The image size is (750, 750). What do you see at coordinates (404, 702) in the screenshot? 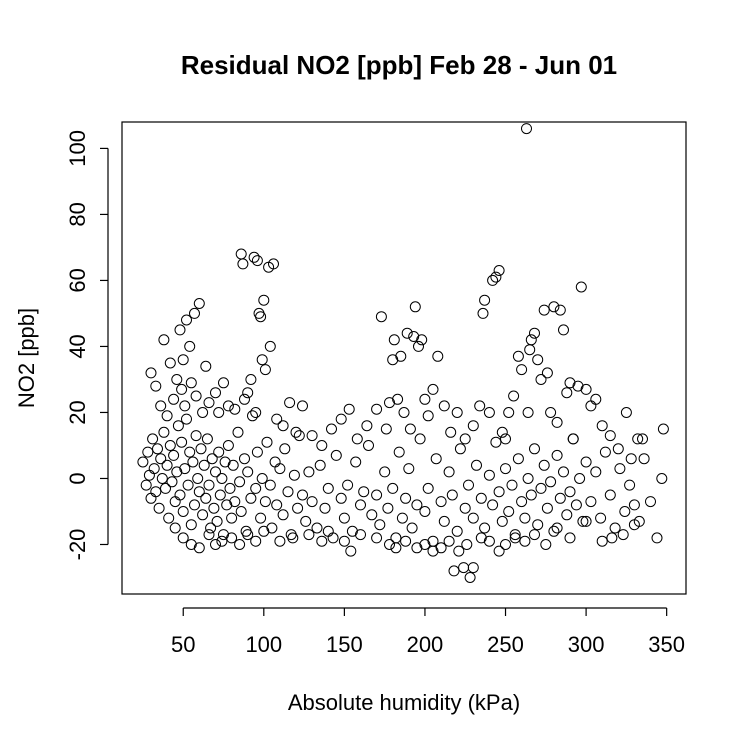
I see `x-axis-label: Absolute humidity (kPa)` at bounding box center [404, 702].